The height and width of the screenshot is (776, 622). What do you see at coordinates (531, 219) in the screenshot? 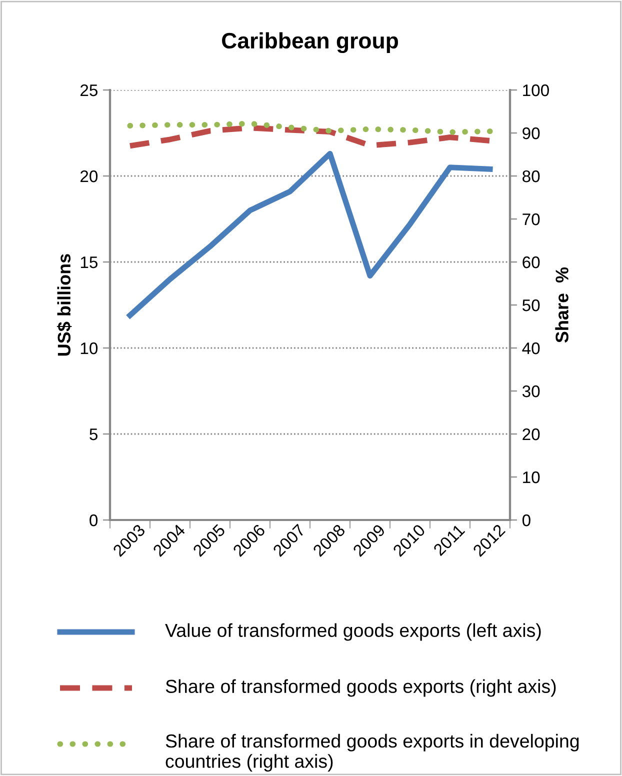
I see `y2-tick-label: 70` at bounding box center [531, 219].